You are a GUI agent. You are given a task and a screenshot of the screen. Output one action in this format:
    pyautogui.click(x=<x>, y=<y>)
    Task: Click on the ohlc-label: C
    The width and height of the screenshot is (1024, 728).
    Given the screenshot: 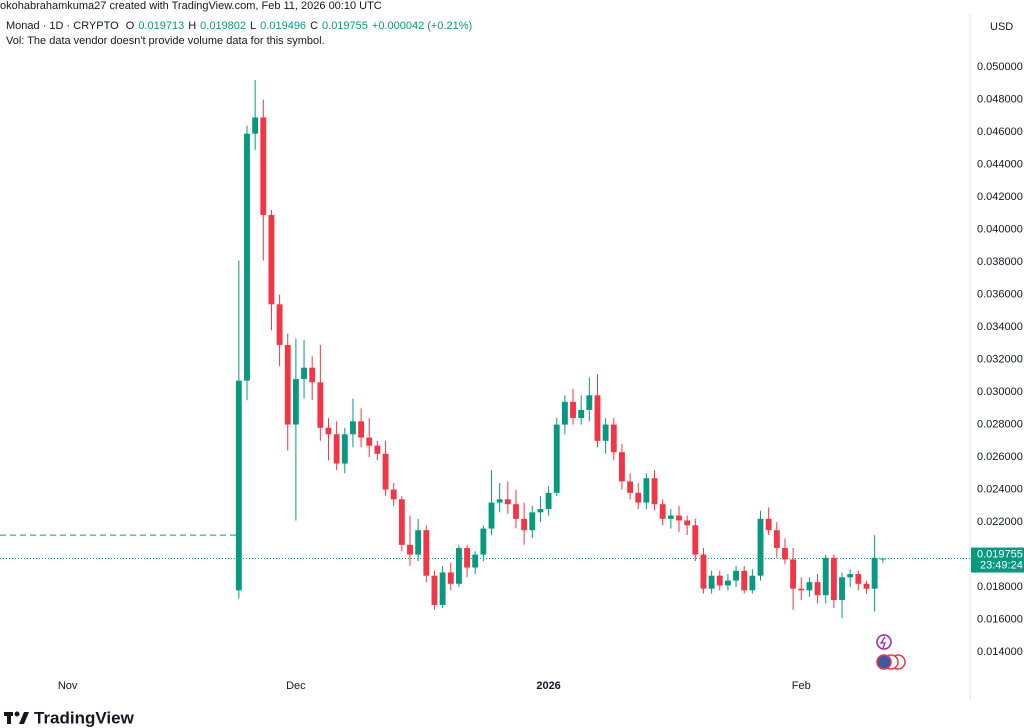 What is the action you would take?
    pyautogui.click(x=314, y=26)
    